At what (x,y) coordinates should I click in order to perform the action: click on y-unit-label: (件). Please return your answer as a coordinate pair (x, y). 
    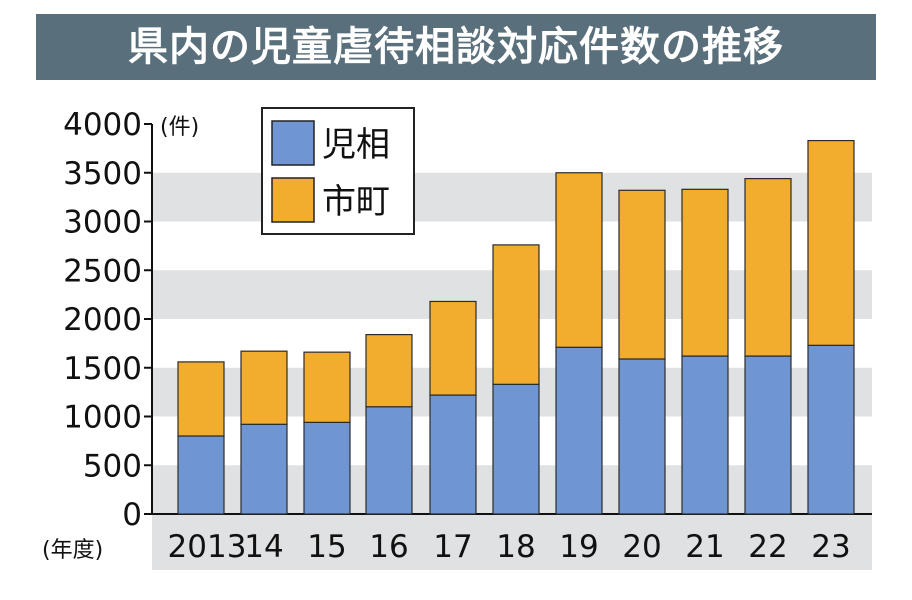
    Looking at the image, I should click on (179, 127).